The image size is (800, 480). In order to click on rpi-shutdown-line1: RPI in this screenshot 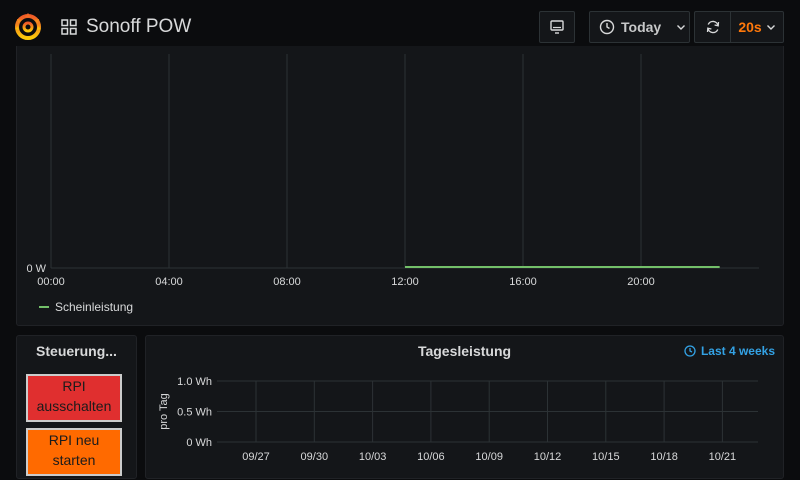, I will do `click(74, 386)`.